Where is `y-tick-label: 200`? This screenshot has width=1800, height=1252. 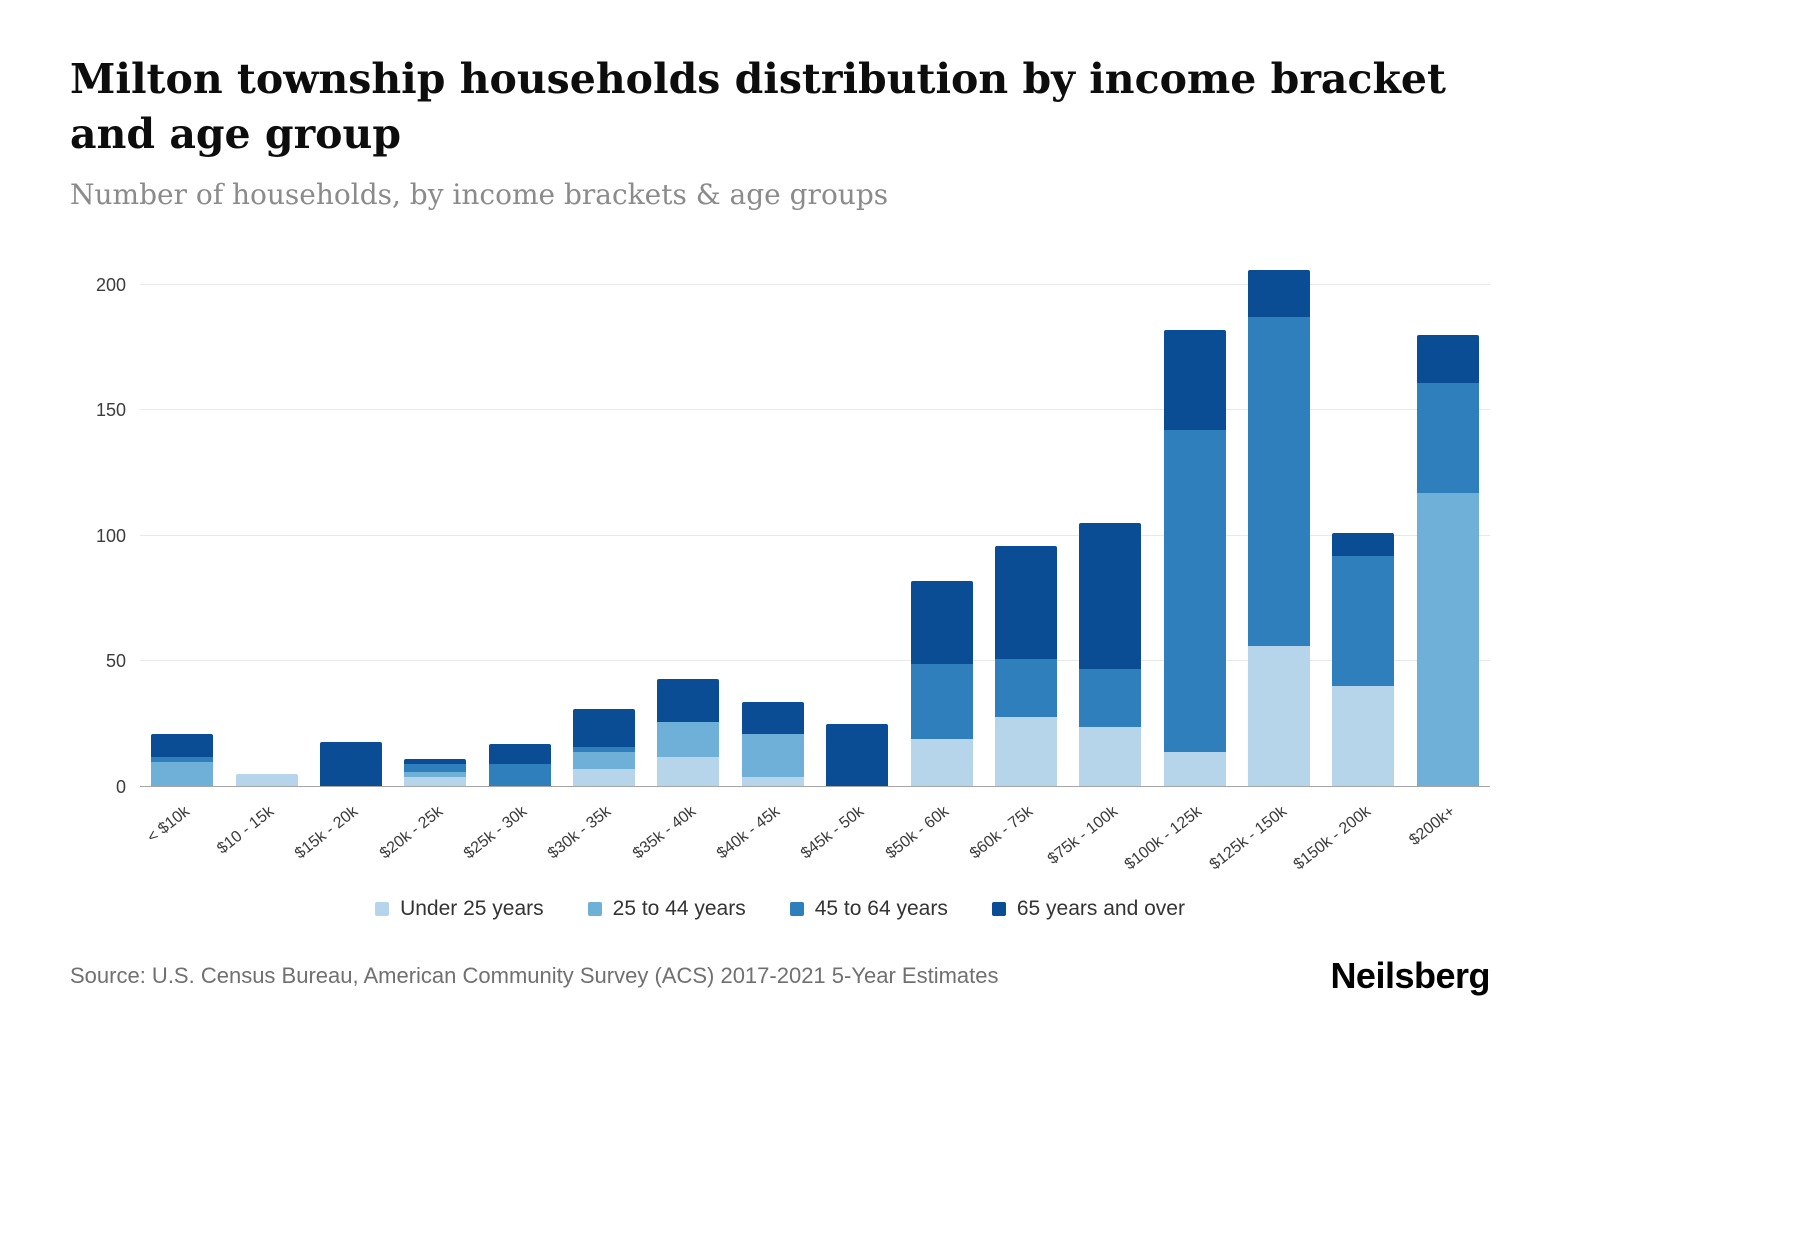 y-tick-label: 200 is located at coordinates (110, 284).